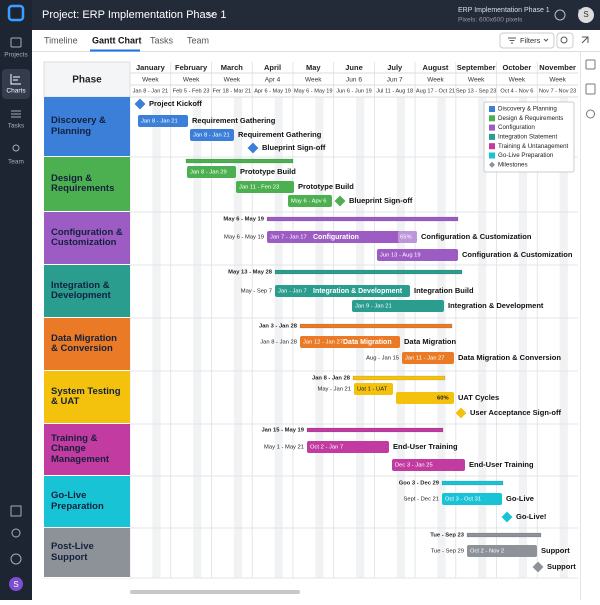 The height and width of the screenshot is (605, 600). I want to click on phase-cell: System Testing & UAT, so click(87, 397).